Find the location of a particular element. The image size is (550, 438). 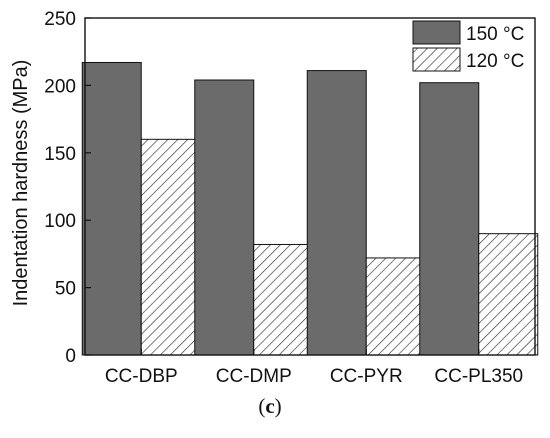

bar-cc-pyr-120C is located at coordinates (395, 306).